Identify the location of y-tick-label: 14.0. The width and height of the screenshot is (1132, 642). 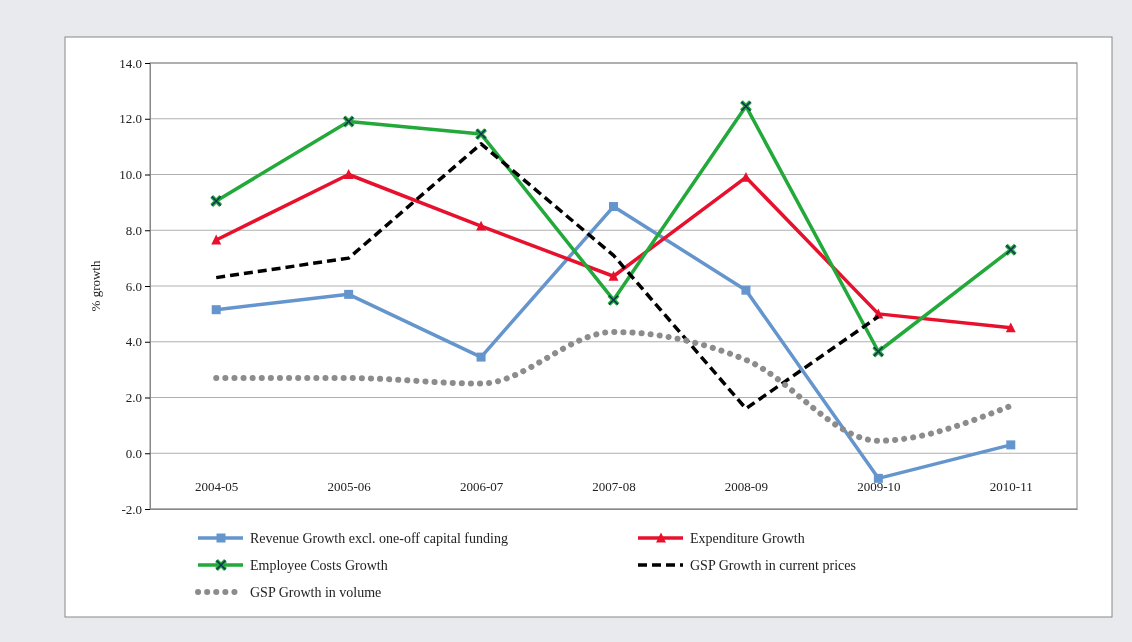
(130, 63).